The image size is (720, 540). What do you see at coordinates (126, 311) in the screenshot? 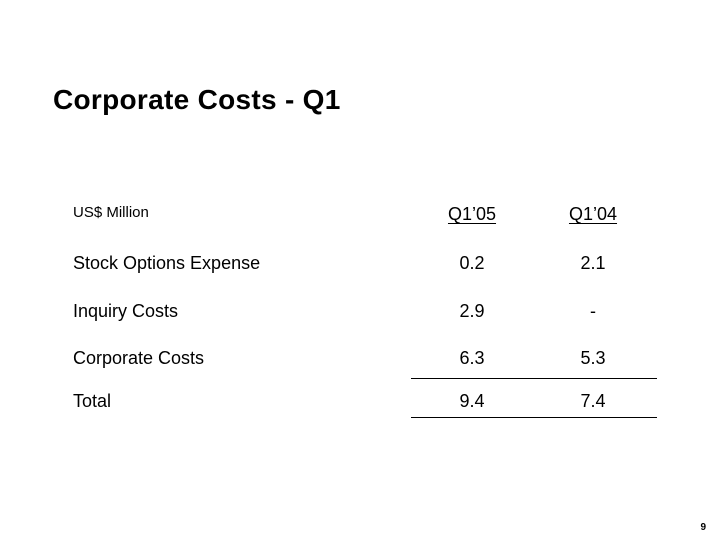
I see `row-label: Inquiry Costs` at bounding box center [126, 311].